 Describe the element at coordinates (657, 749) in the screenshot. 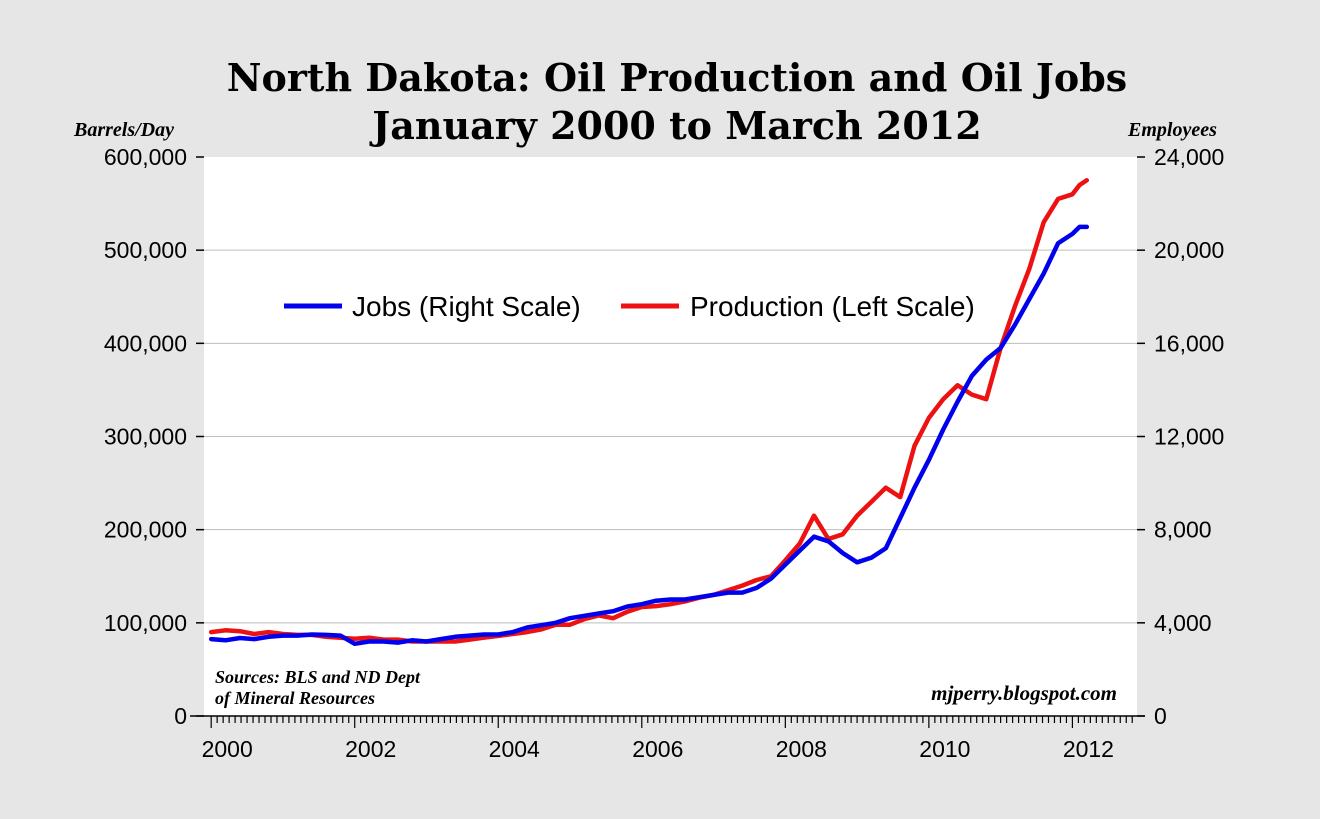

I see `x-tick-label: 2006` at that location.